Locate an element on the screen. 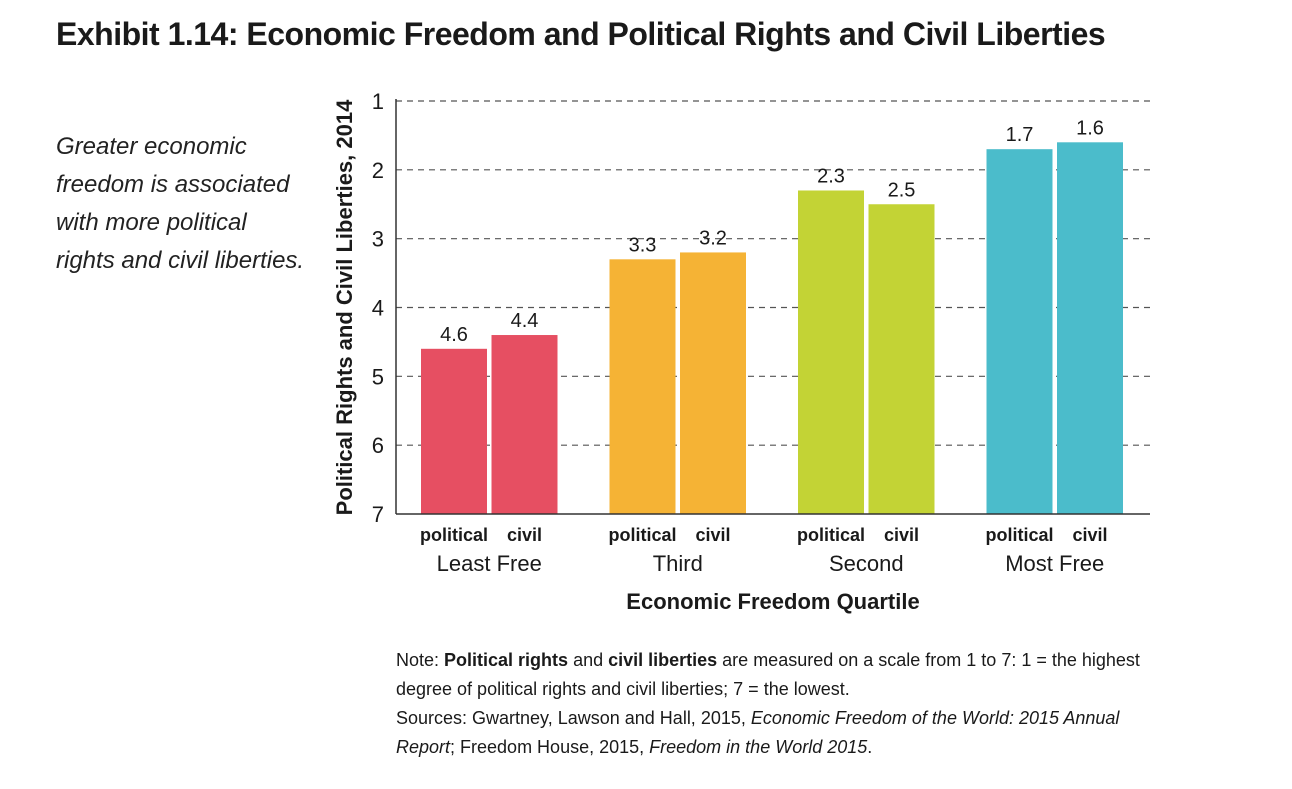  data-label: 4.6 is located at coordinates (454, 335).